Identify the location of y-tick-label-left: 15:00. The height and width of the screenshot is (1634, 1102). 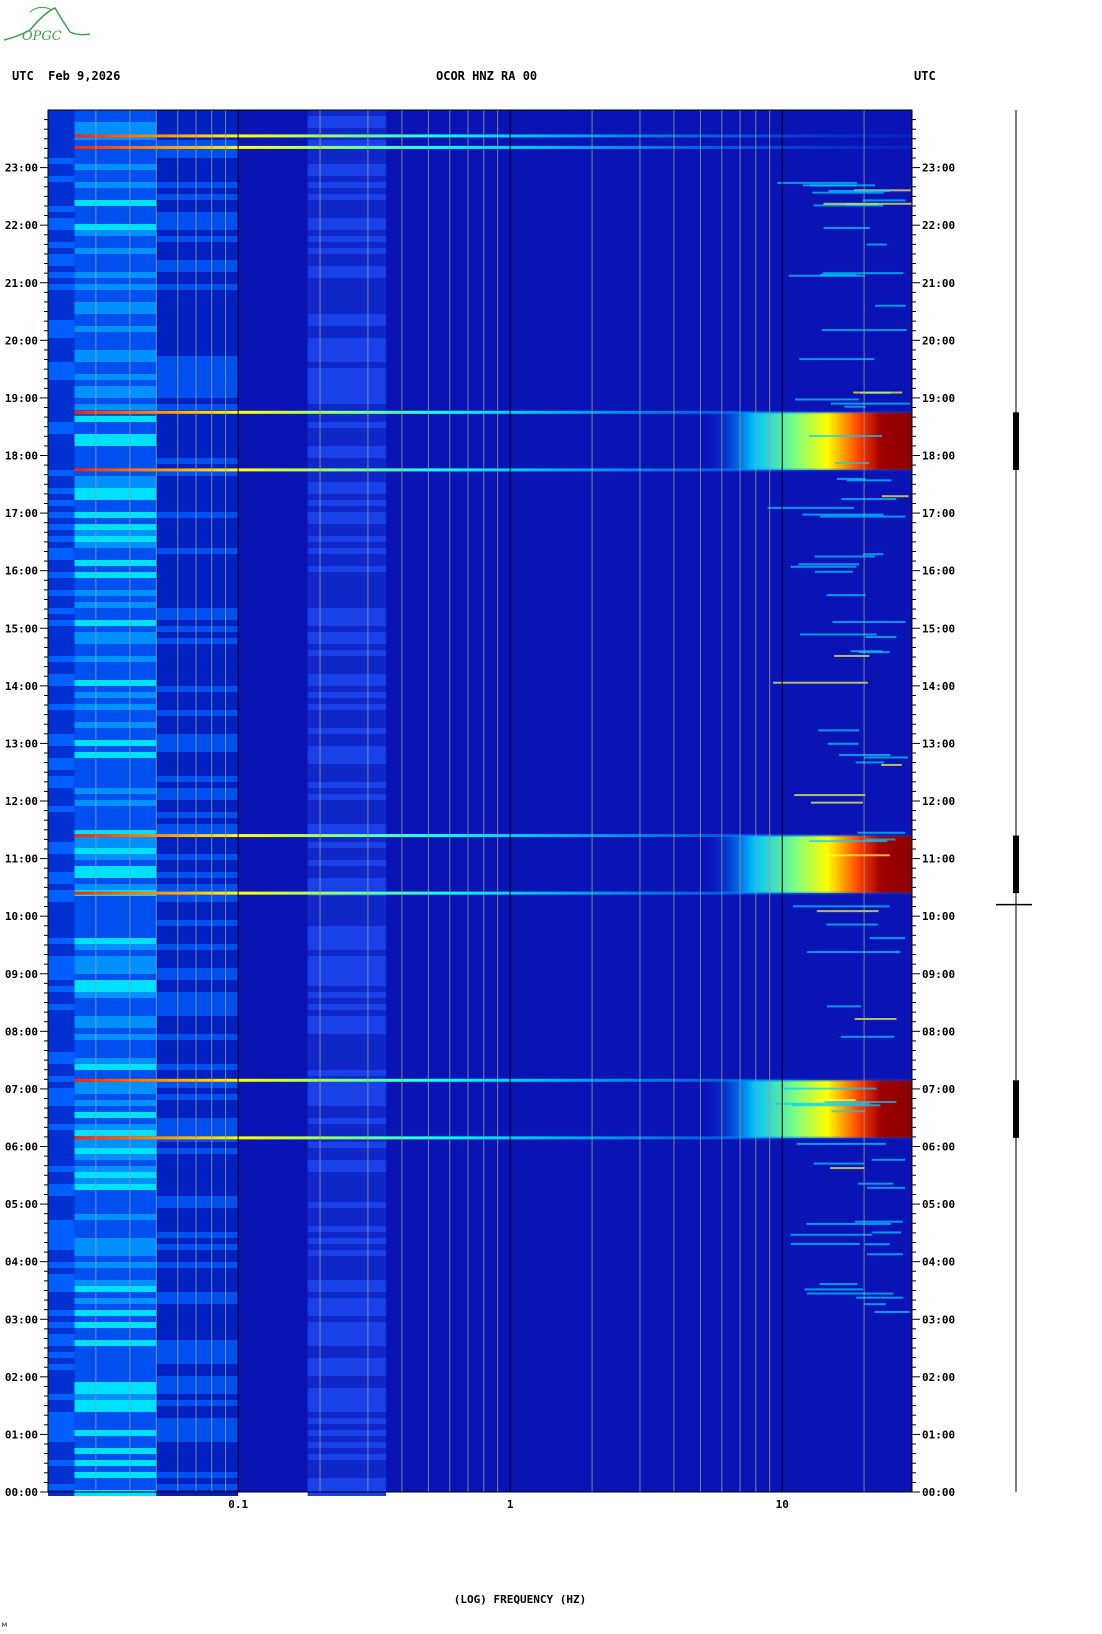
(21, 628).